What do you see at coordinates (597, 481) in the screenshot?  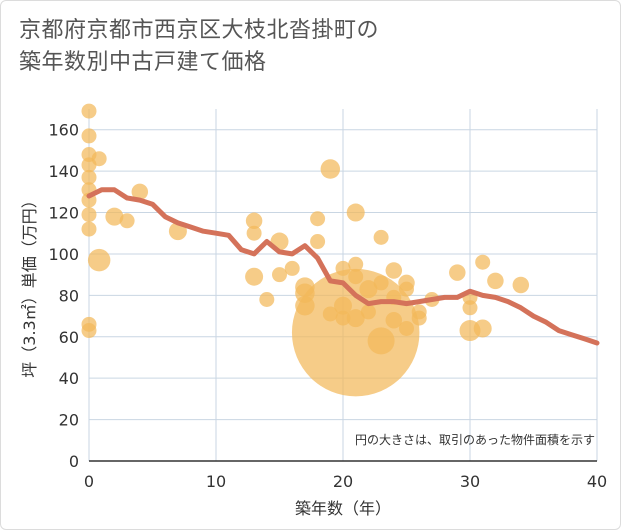 I see `x-tick-label: 40` at bounding box center [597, 481].